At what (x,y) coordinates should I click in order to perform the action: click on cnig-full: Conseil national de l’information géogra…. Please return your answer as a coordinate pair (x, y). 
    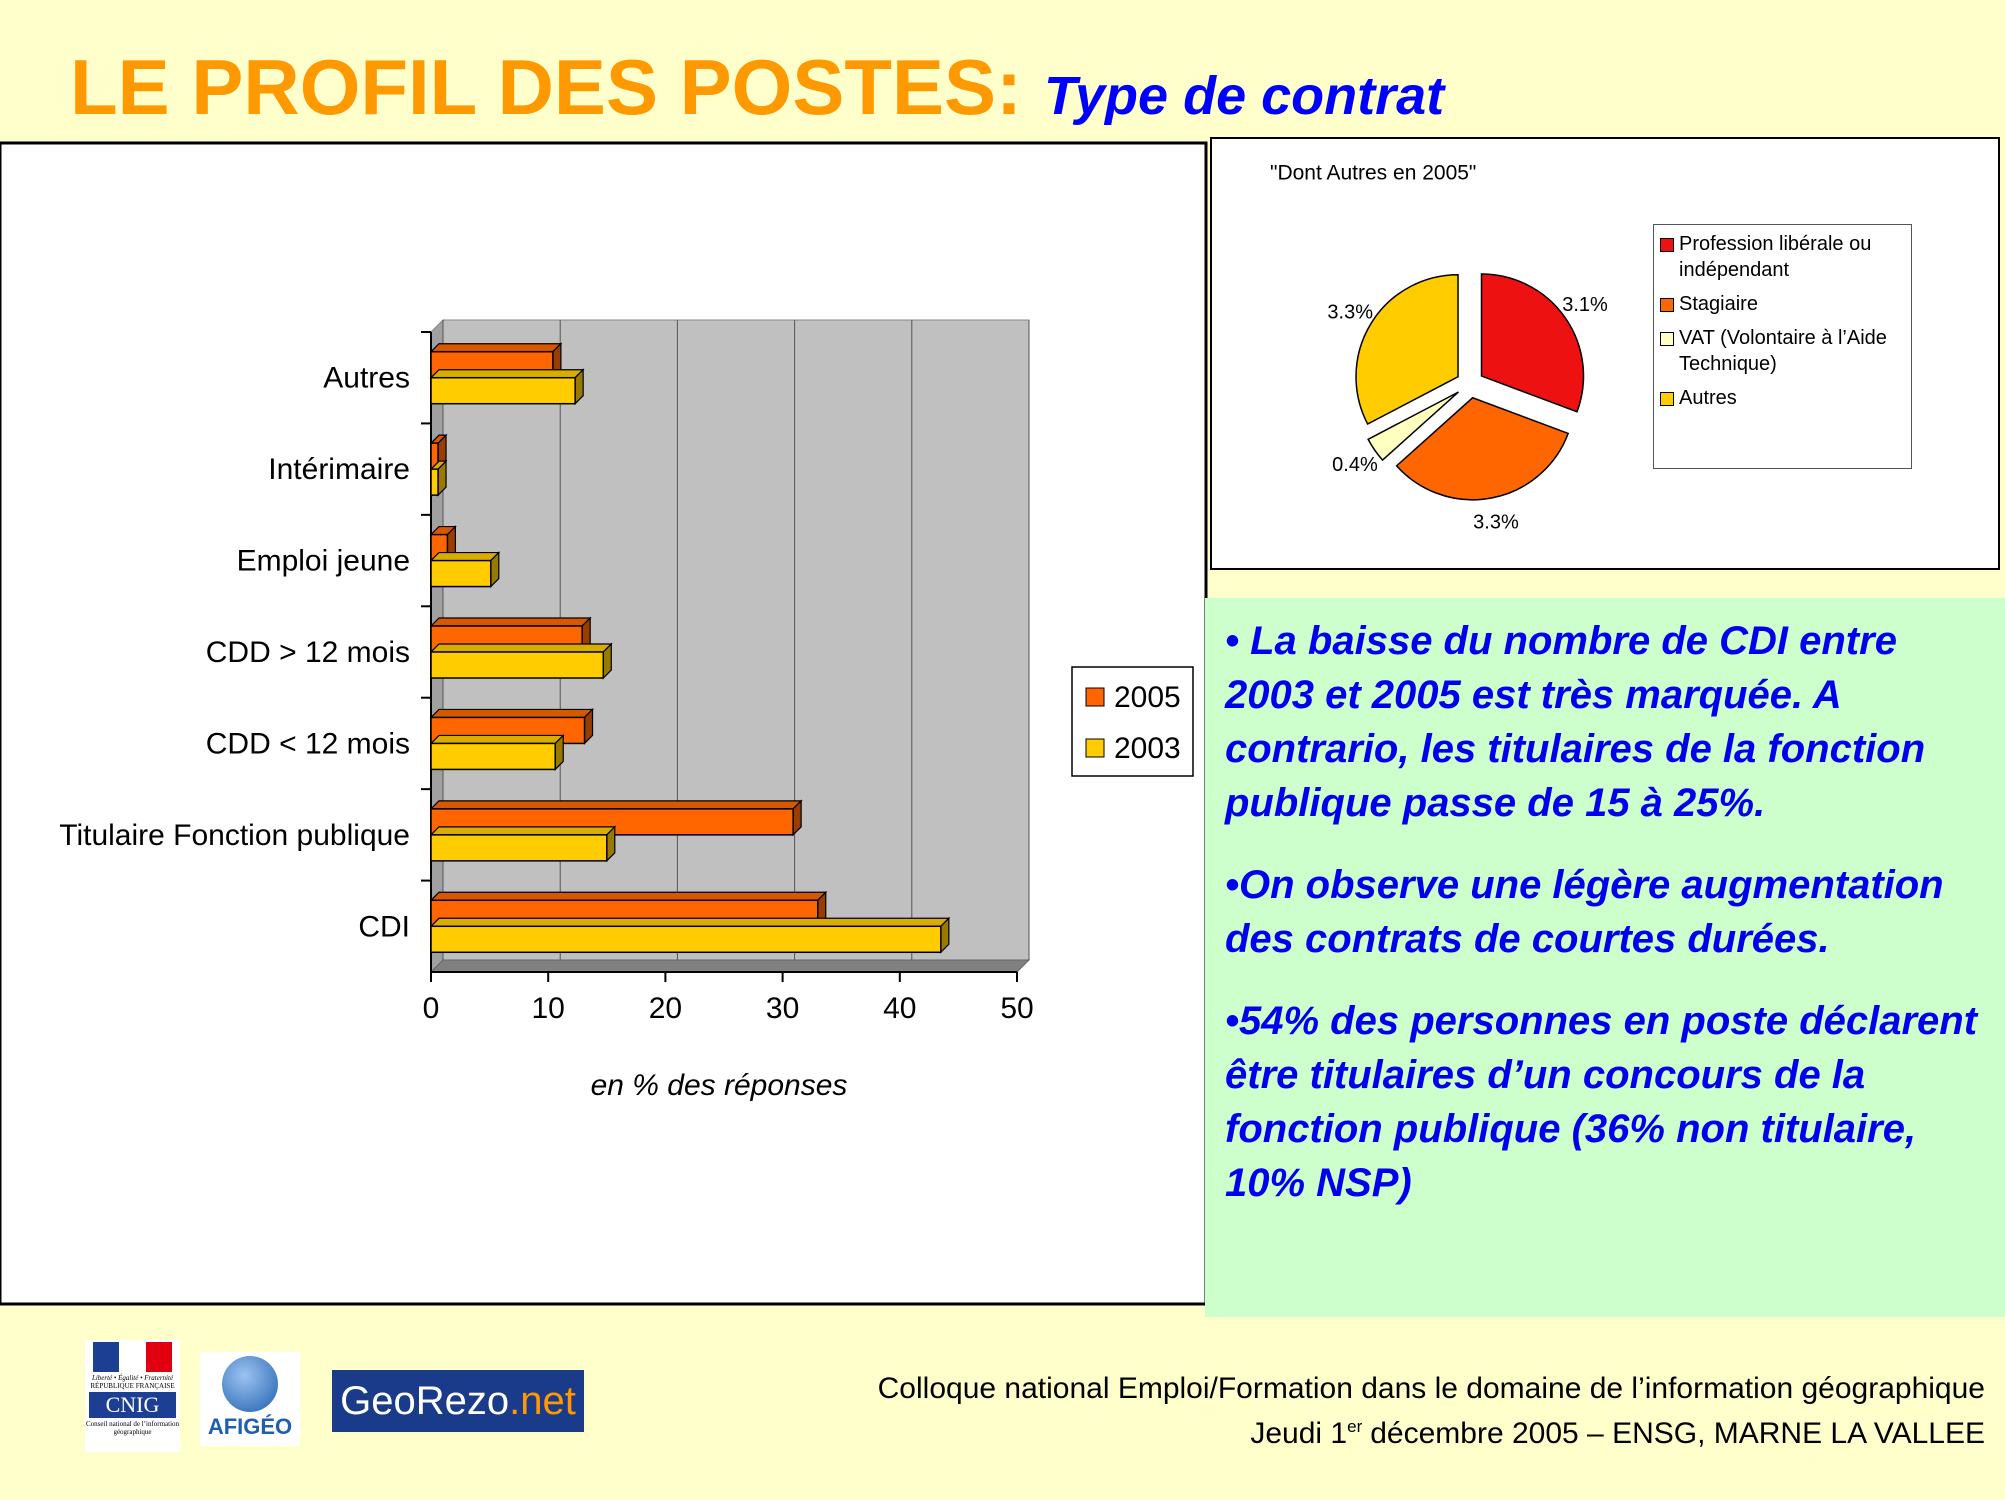
    Looking at the image, I should click on (132, 1428).